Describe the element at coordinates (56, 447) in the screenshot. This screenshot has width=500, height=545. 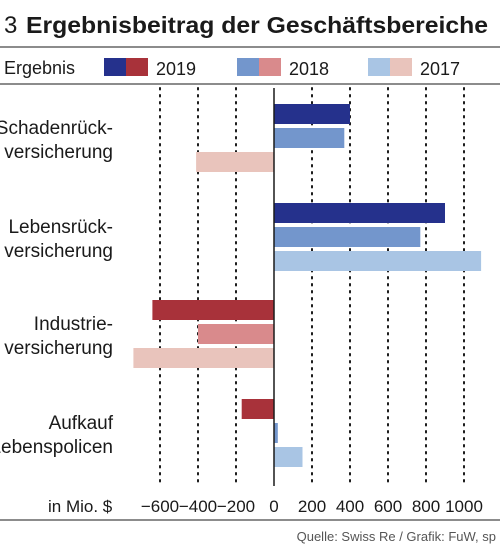
I see `category-label: Lebenspolicen` at that location.